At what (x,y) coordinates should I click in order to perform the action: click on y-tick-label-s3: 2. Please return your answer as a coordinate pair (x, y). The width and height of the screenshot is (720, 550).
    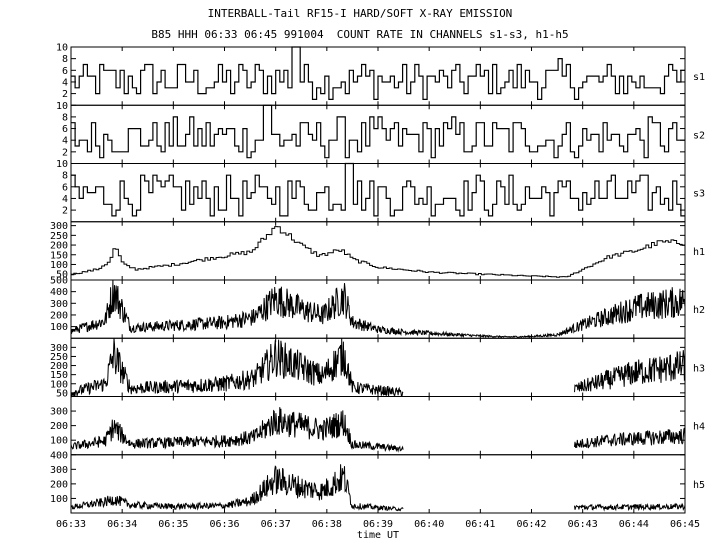
    Looking at the image, I should click on (65, 211).